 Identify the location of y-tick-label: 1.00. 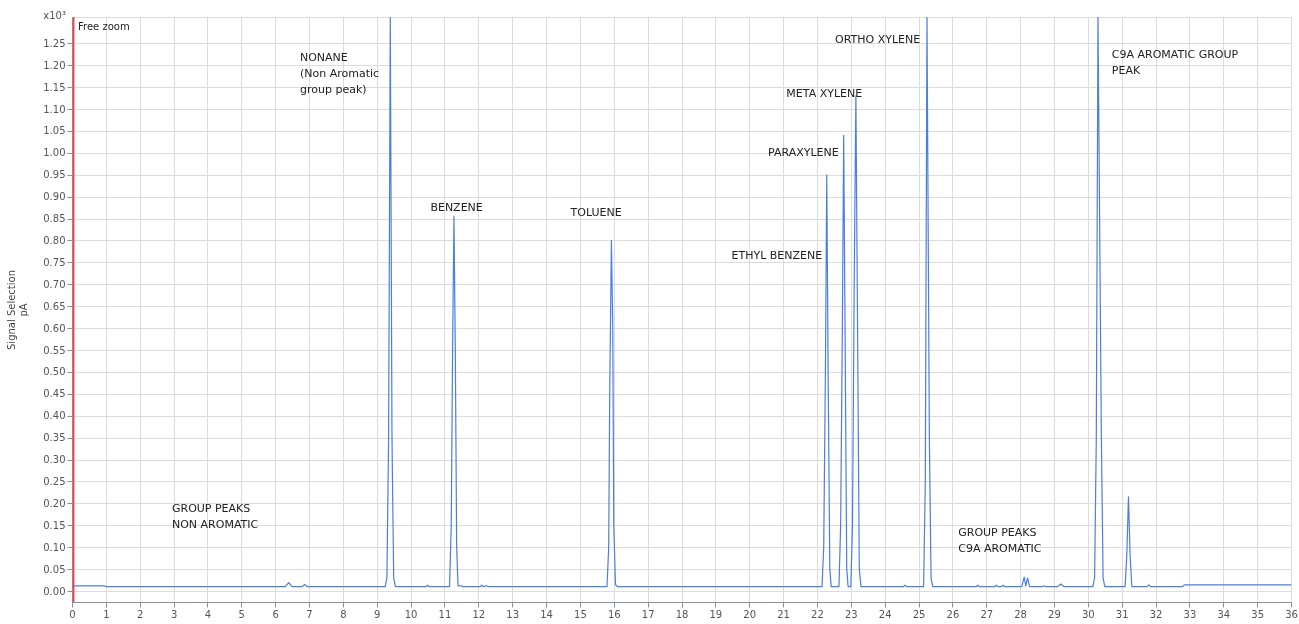
(54, 153).